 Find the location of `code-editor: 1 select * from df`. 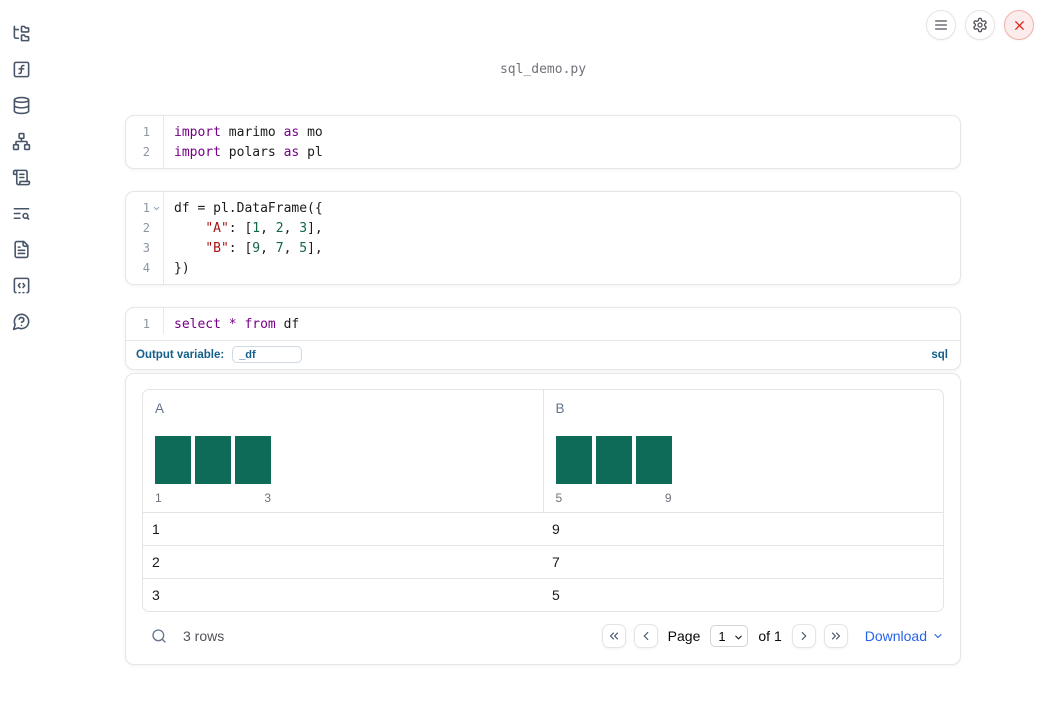

code-editor: 1 select * from df is located at coordinates (543, 321).